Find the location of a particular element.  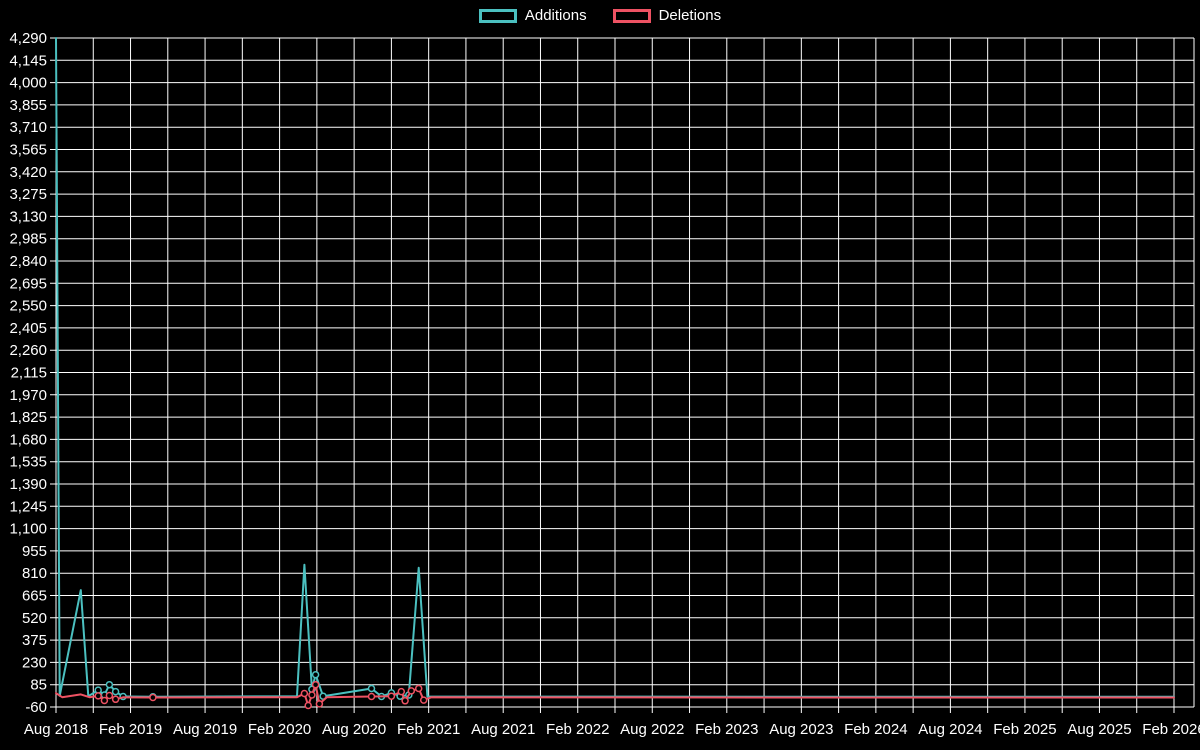

y-tick-label: 1,535 is located at coordinates (28, 462).